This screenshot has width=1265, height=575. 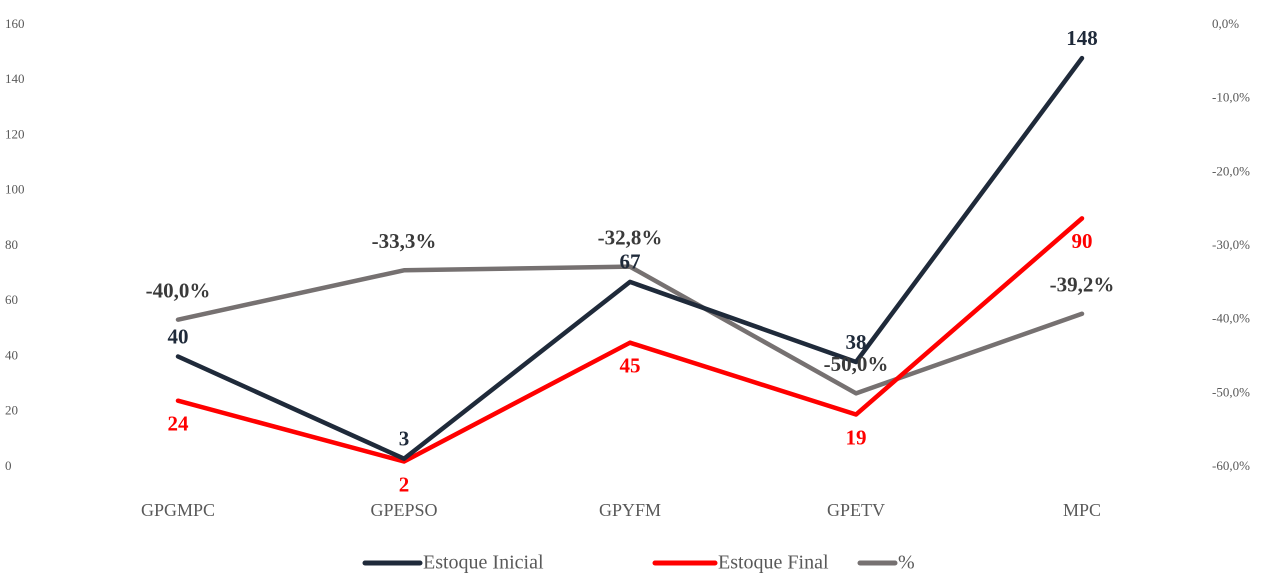 What do you see at coordinates (1231, 318) in the screenshot?
I see `y2-tick-label: -40,0%` at bounding box center [1231, 318].